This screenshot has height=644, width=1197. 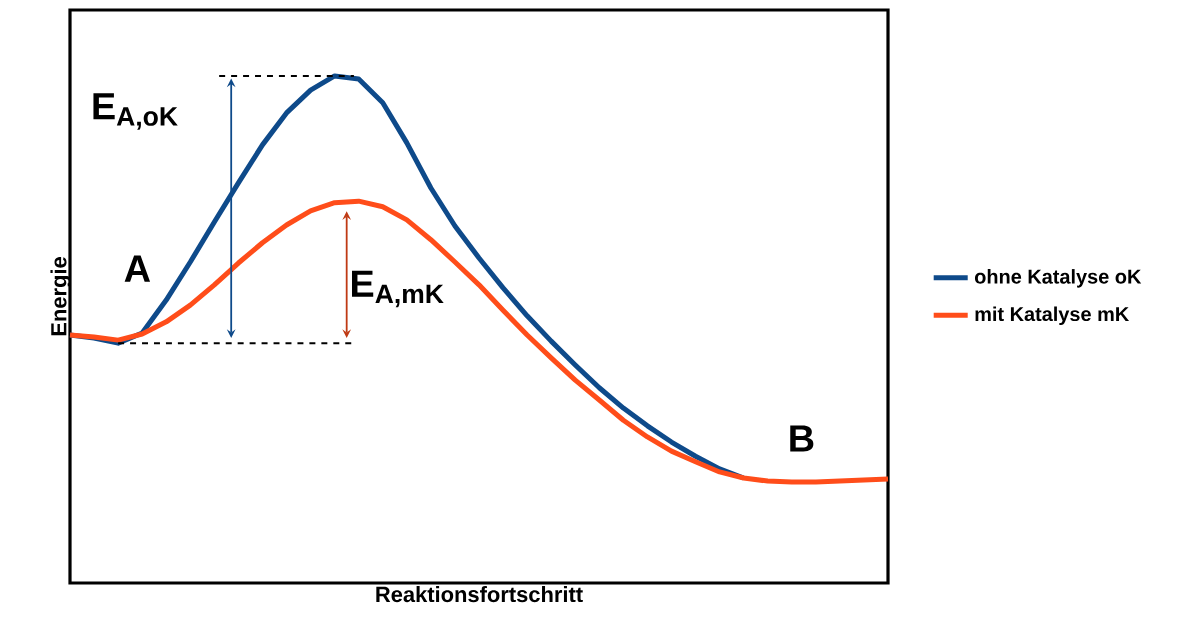 What do you see at coordinates (135, 111) in the screenshot?
I see `annotation: E$_{A,oK}$` at bounding box center [135, 111].